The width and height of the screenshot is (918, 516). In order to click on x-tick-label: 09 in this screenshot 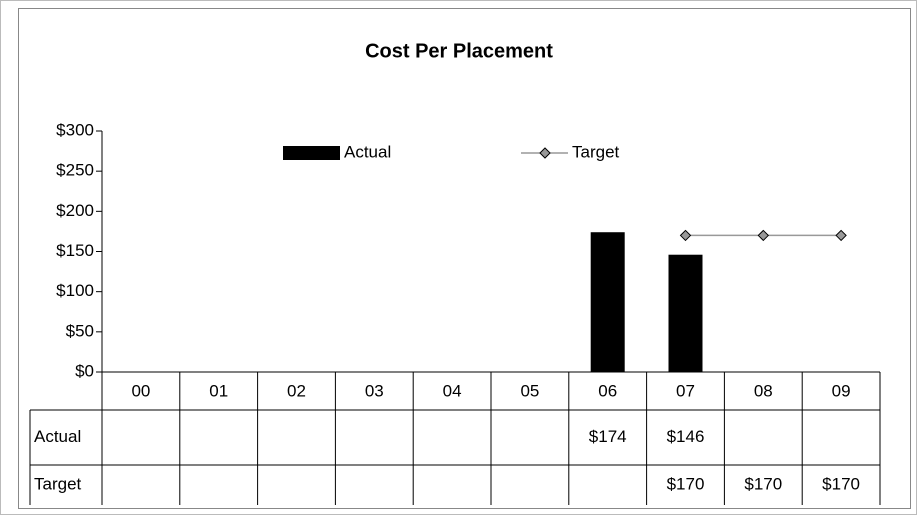, I will do `click(841, 390)`.